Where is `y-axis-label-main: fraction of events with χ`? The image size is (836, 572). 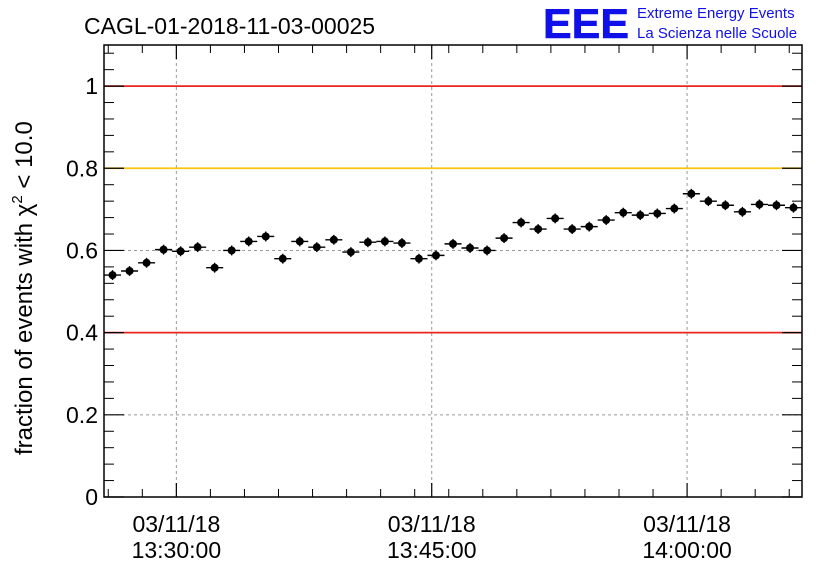
y-axis-label-main: fraction of events with χ is located at coordinates (24, 329).